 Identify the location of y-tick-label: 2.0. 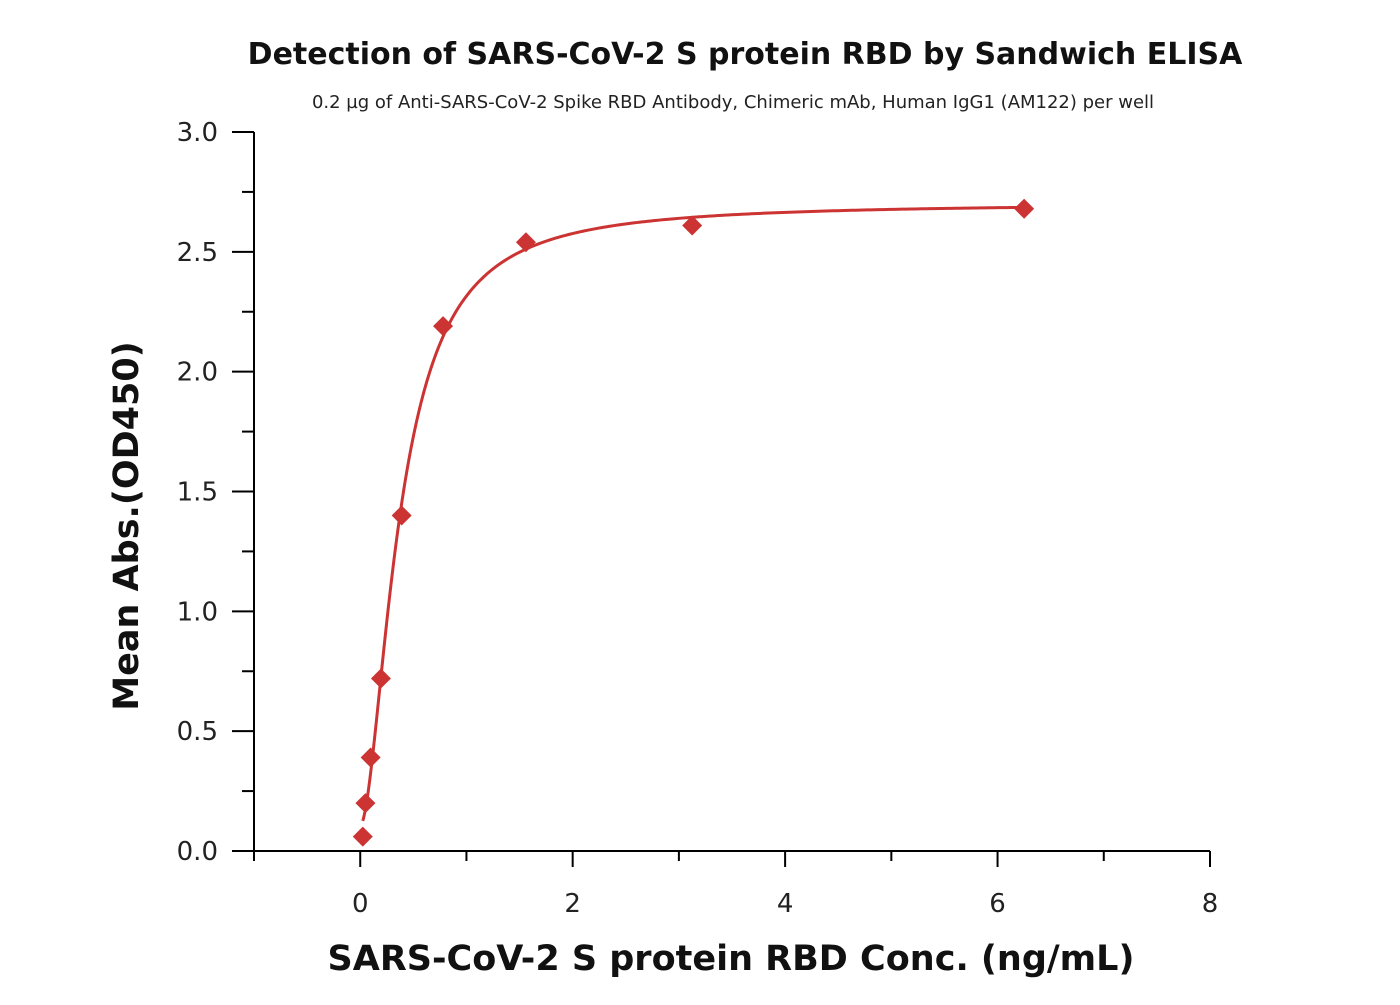
(197, 373).